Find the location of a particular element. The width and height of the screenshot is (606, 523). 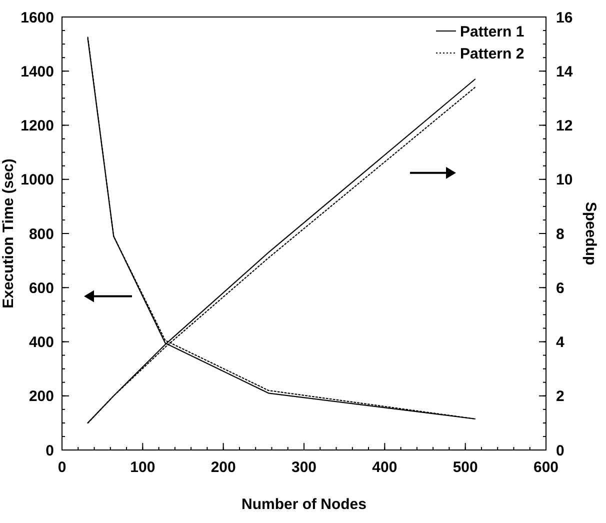

y-axis-title: Execution Time (sec) is located at coordinates (8, 233).